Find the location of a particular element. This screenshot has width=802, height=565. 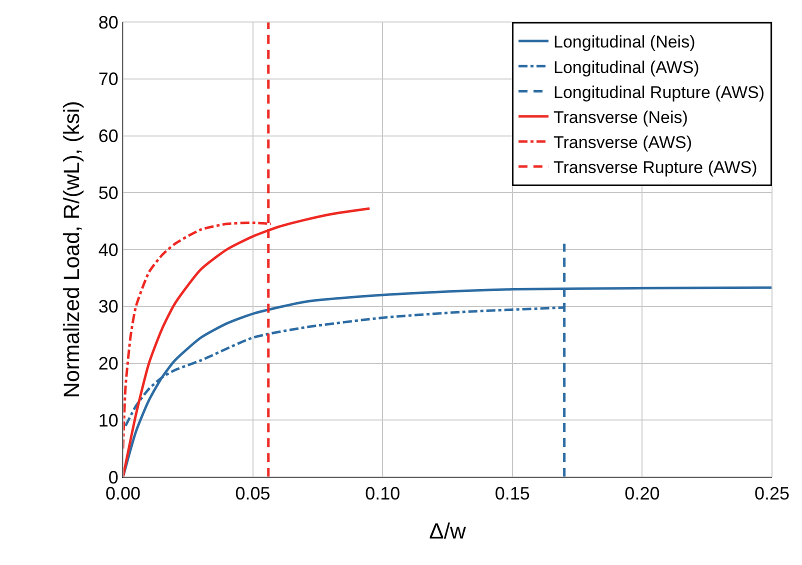

x-tick-label: 0.20 is located at coordinates (642, 494).